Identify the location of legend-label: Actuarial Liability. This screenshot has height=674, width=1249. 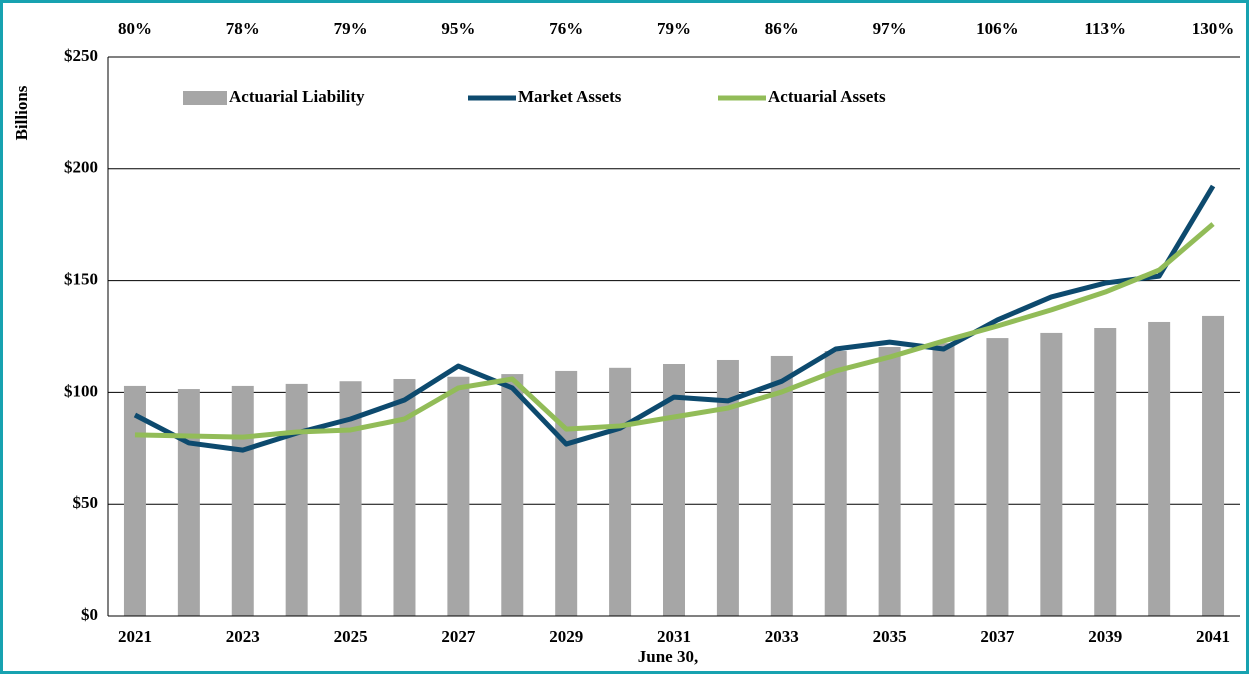
(297, 96).